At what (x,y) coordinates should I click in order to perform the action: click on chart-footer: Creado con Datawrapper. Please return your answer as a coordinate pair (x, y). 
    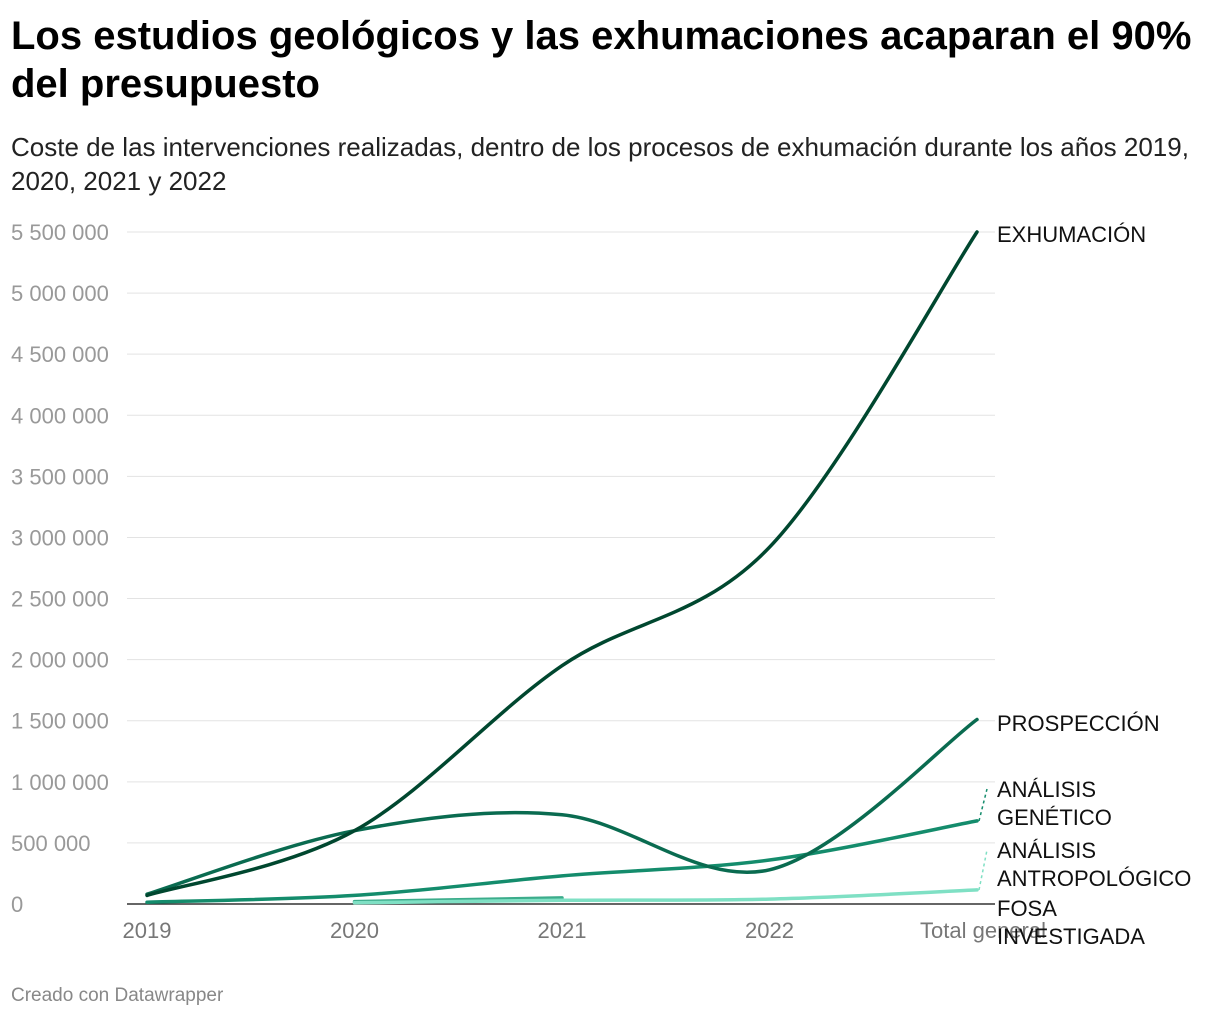
    Looking at the image, I should click on (117, 995).